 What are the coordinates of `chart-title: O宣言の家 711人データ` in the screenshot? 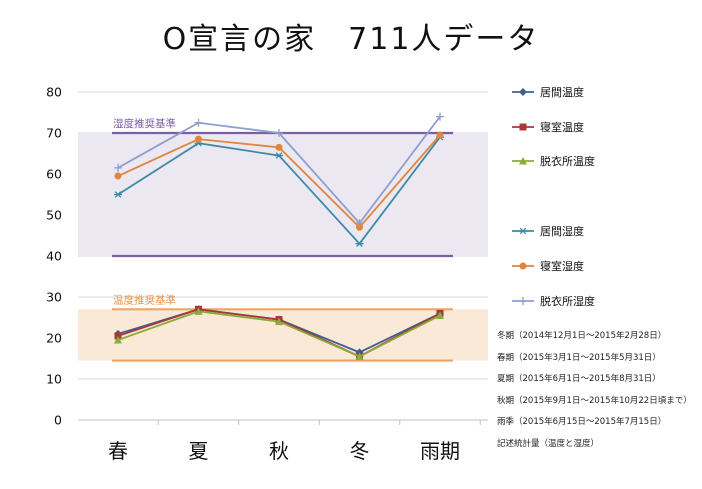 It's located at (351, 39).